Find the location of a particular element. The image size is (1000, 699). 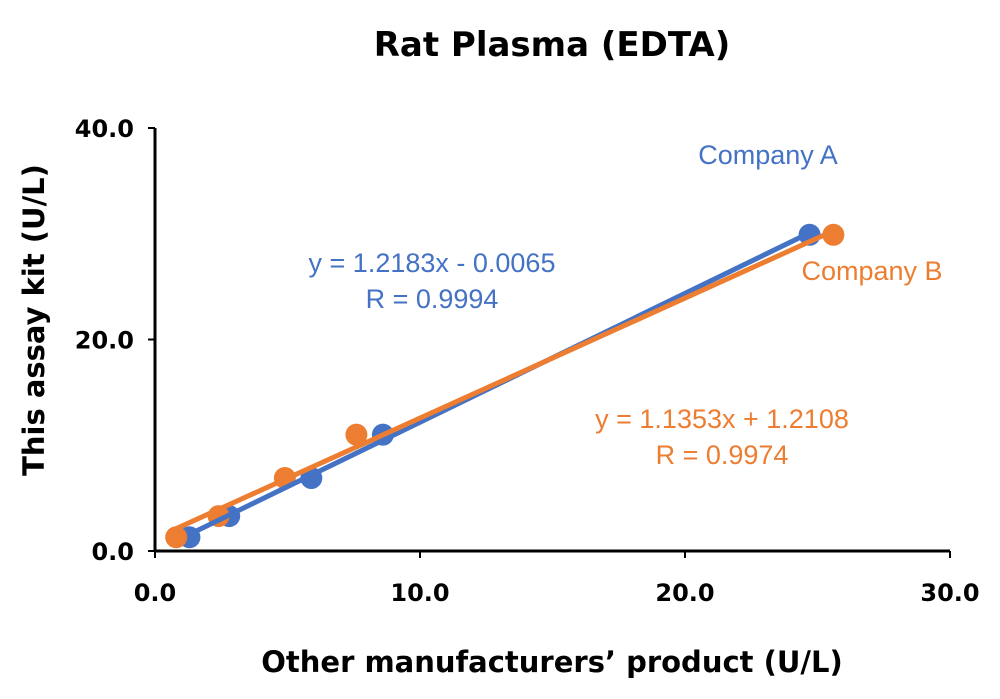

equation-company-a: y = 1.2183x - 0.0065 is located at coordinates (432, 263).